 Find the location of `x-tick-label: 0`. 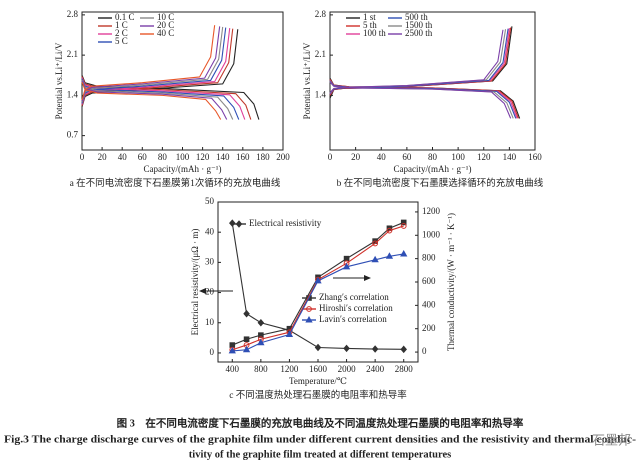

x-tick-label: 0 is located at coordinates (330, 157).